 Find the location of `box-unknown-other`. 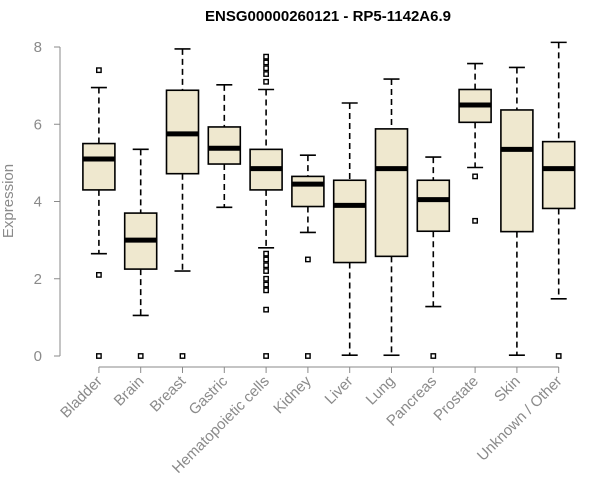

box-unknown-other is located at coordinates (558, 200).